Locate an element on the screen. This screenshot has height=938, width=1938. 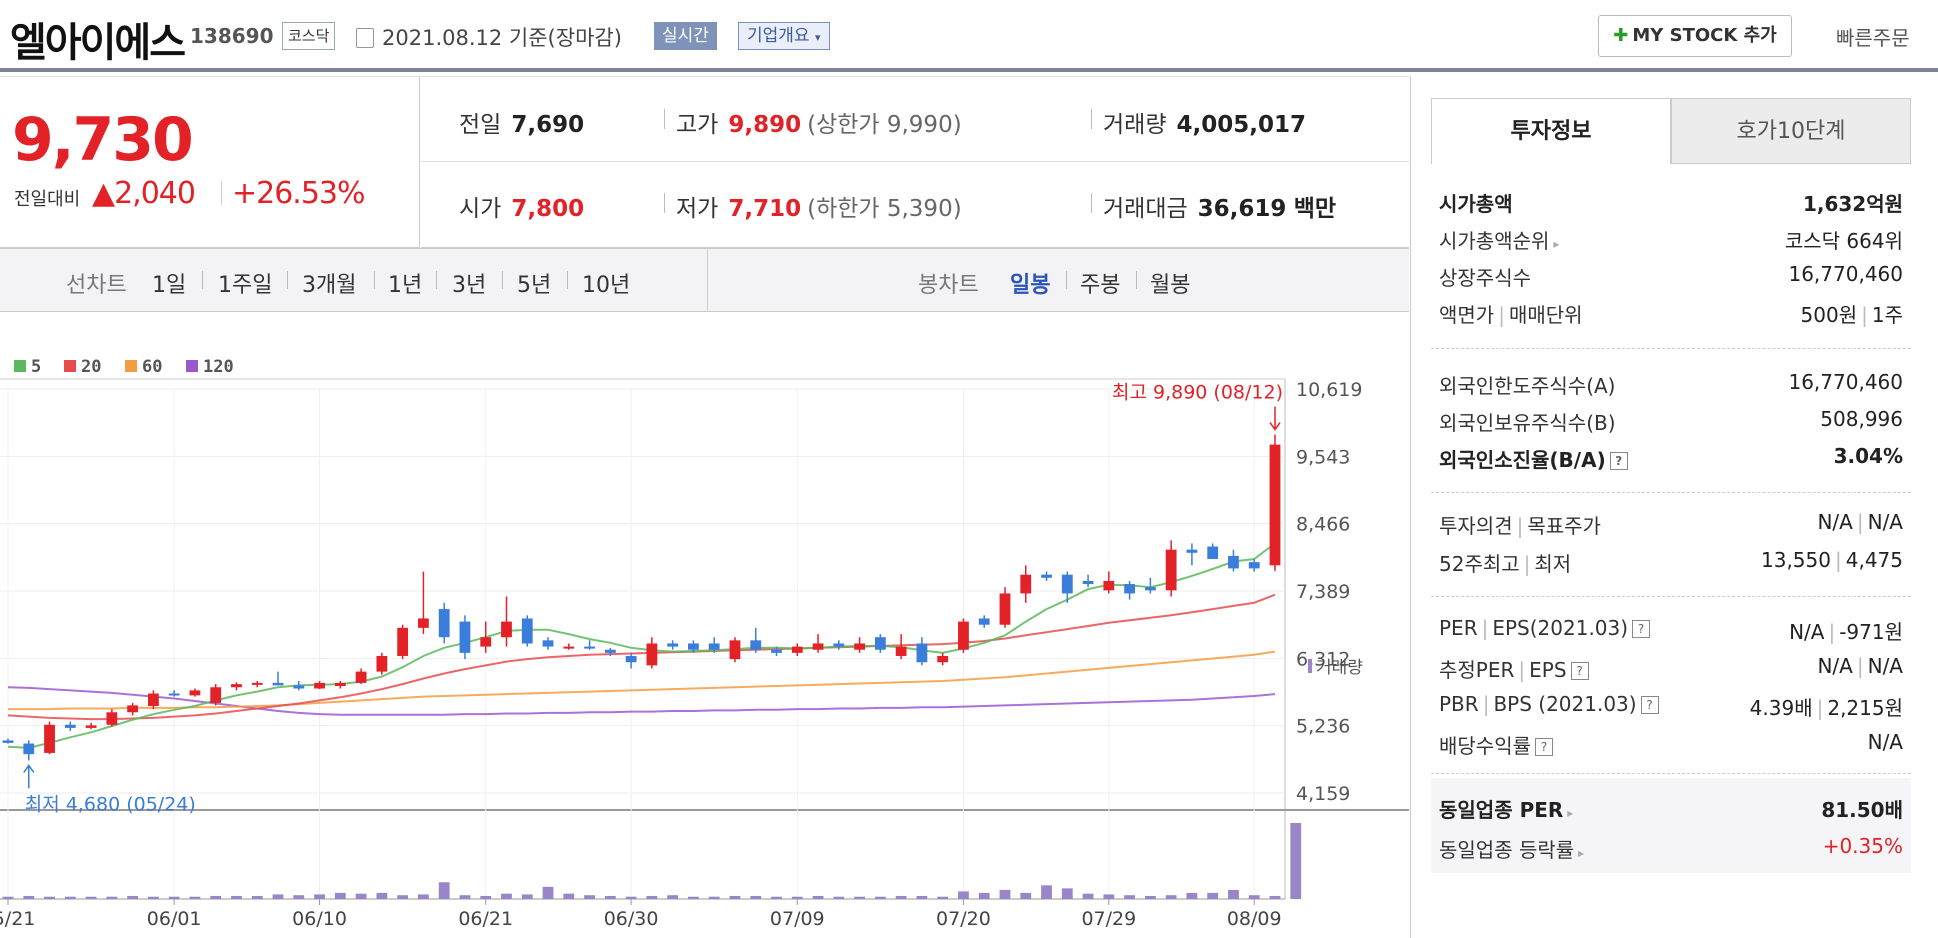
range-10y: 10년 is located at coordinates (606, 285).